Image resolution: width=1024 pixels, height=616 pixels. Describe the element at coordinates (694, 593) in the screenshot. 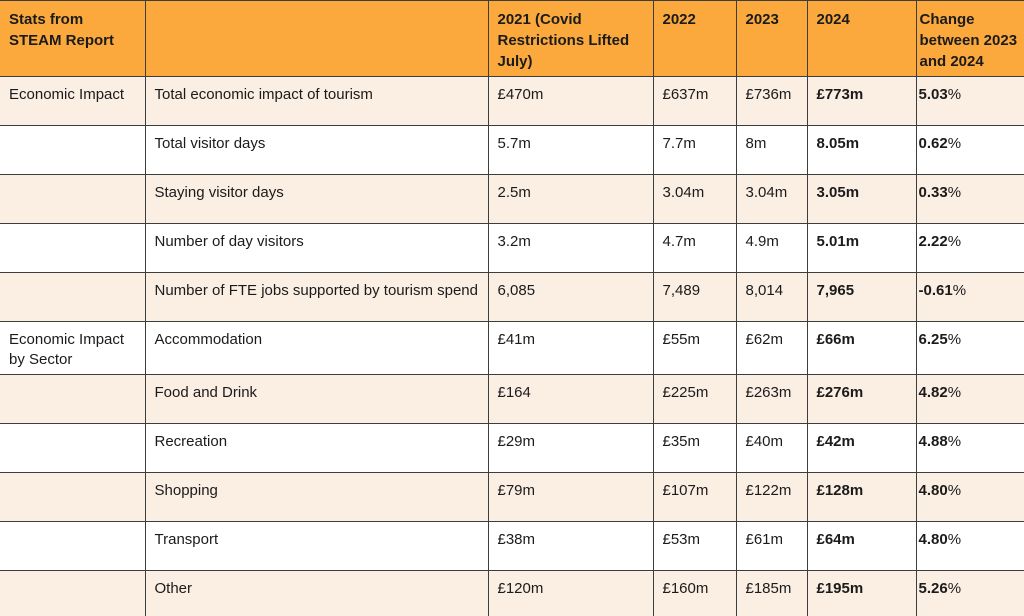

I see `value-2022: £160m` at that location.